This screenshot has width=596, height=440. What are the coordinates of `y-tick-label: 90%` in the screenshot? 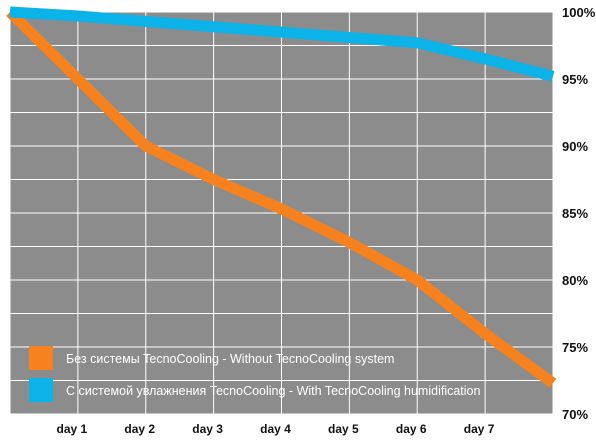 It's located at (575, 146).